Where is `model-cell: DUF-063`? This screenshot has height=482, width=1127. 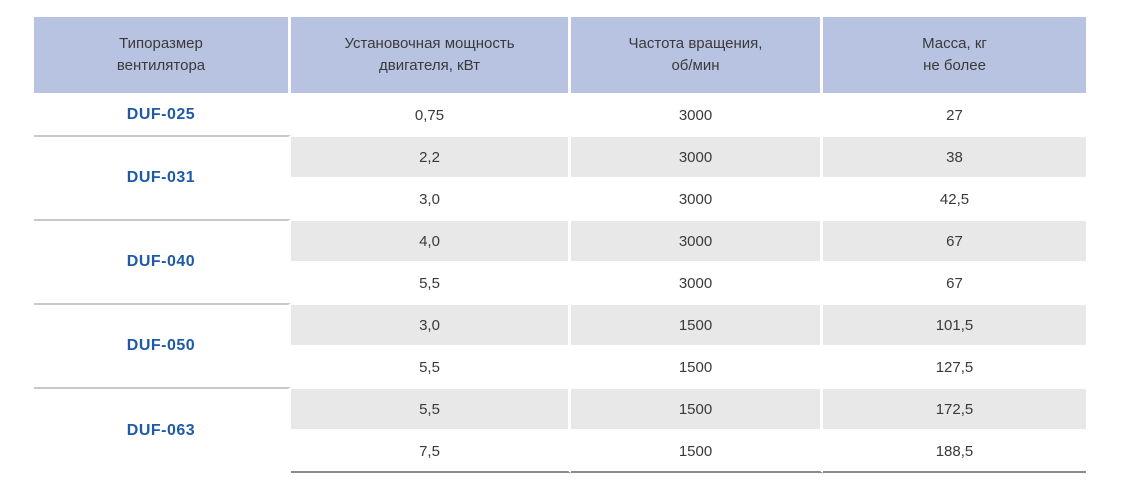
model-cell: DUF-063 is located at coordinates (162, 430).